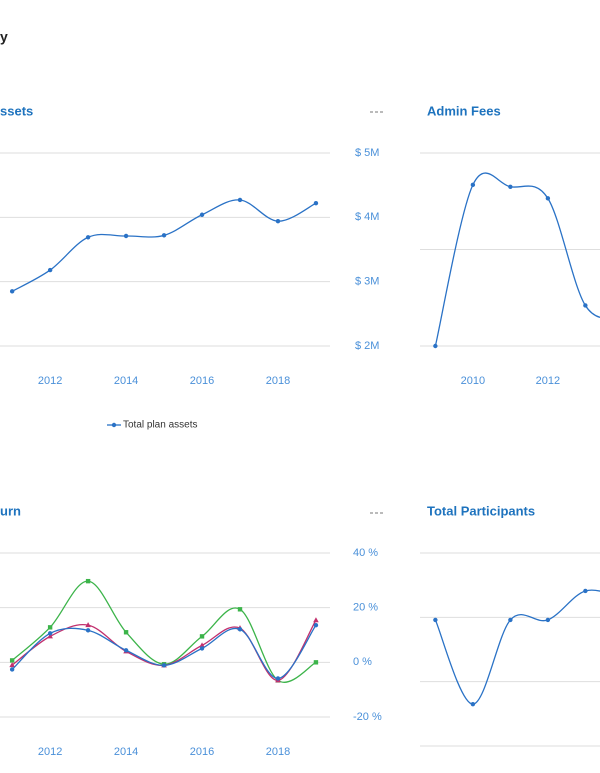 The width and height of the screenshot is (600, 773). Describe the element at coordinates (367, 346) in the screenshot. I see `y-tick-label: $ 2M` at that location.